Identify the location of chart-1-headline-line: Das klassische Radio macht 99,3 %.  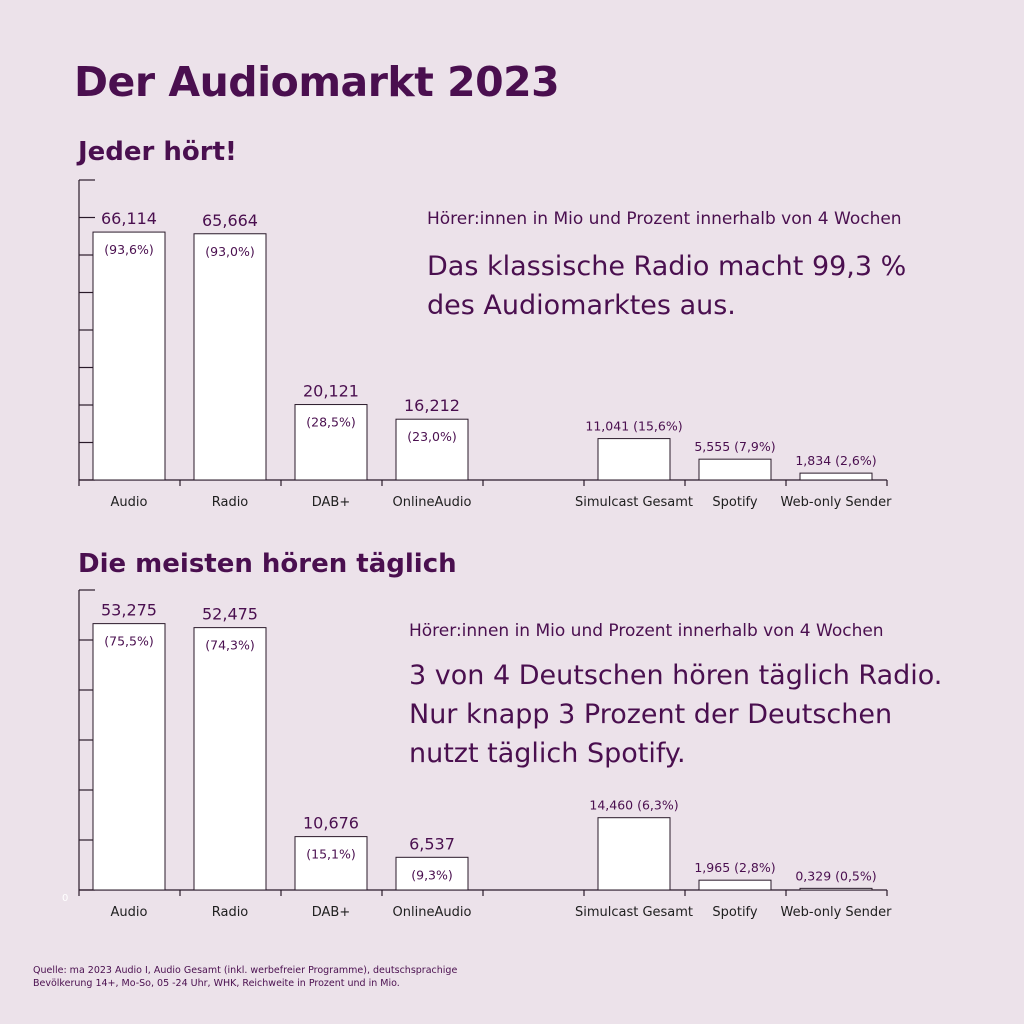
(667, 266).